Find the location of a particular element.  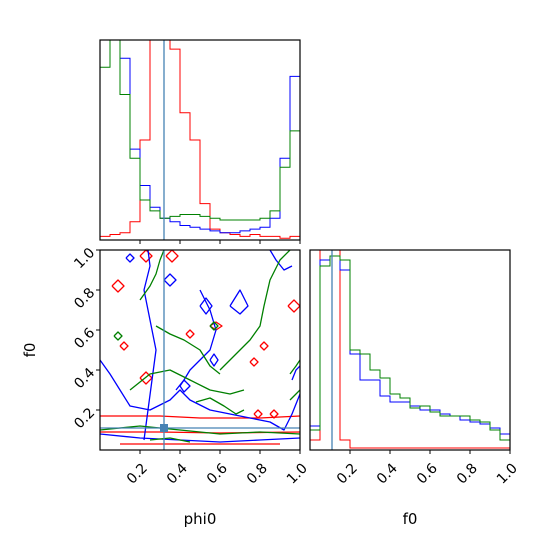

joint-y-tick-label: 0.8 is located at coordinates (84, 298).